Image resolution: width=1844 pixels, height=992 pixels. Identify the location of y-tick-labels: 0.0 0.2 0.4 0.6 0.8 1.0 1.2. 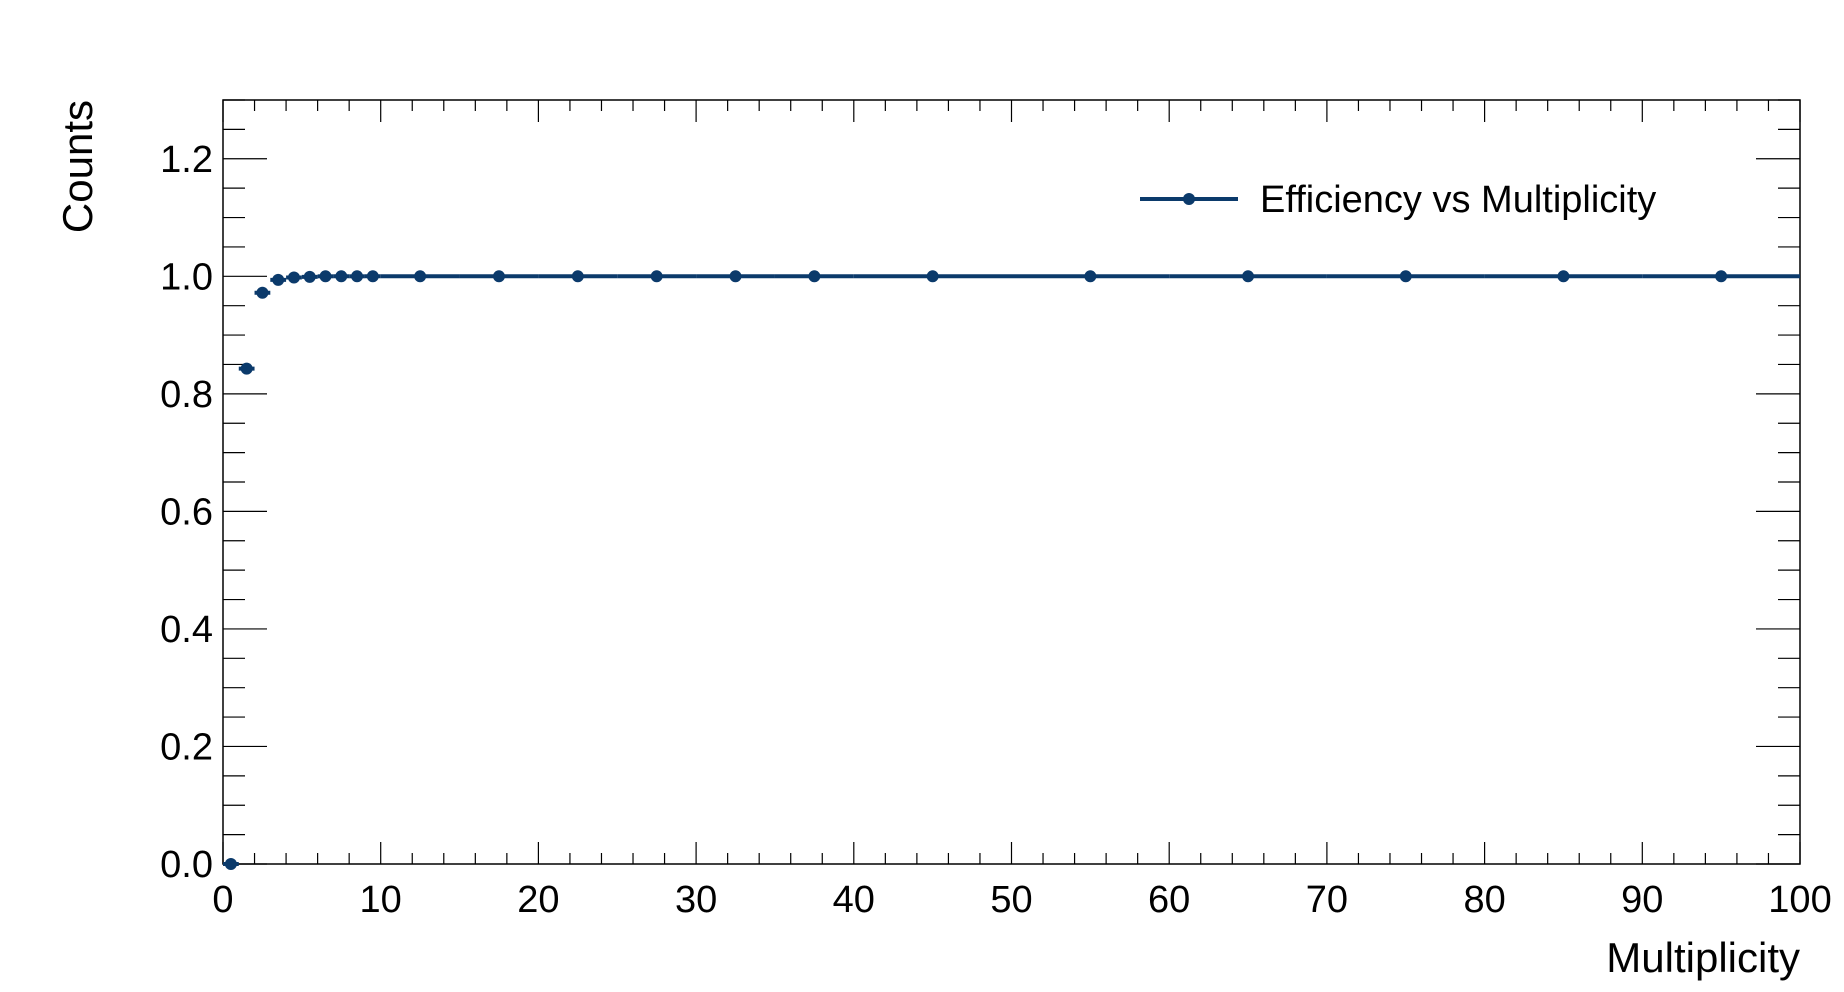
(186, 512).